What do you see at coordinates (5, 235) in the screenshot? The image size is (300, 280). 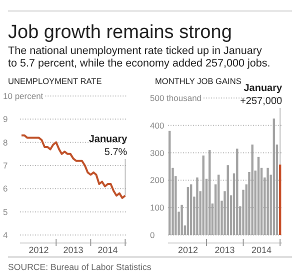 I see `y-tick-label: 4` at bounding box center [5, 235].